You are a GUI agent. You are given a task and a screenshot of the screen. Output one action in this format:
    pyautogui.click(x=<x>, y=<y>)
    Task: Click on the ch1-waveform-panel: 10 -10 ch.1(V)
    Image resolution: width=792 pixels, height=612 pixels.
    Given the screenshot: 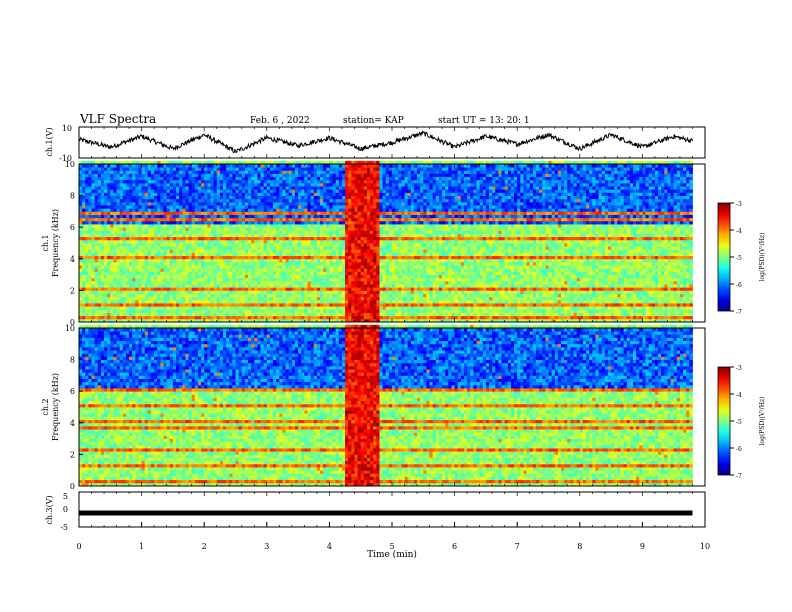 What is the action you would take?
    pyautogui.click(x=375, y=143)
    